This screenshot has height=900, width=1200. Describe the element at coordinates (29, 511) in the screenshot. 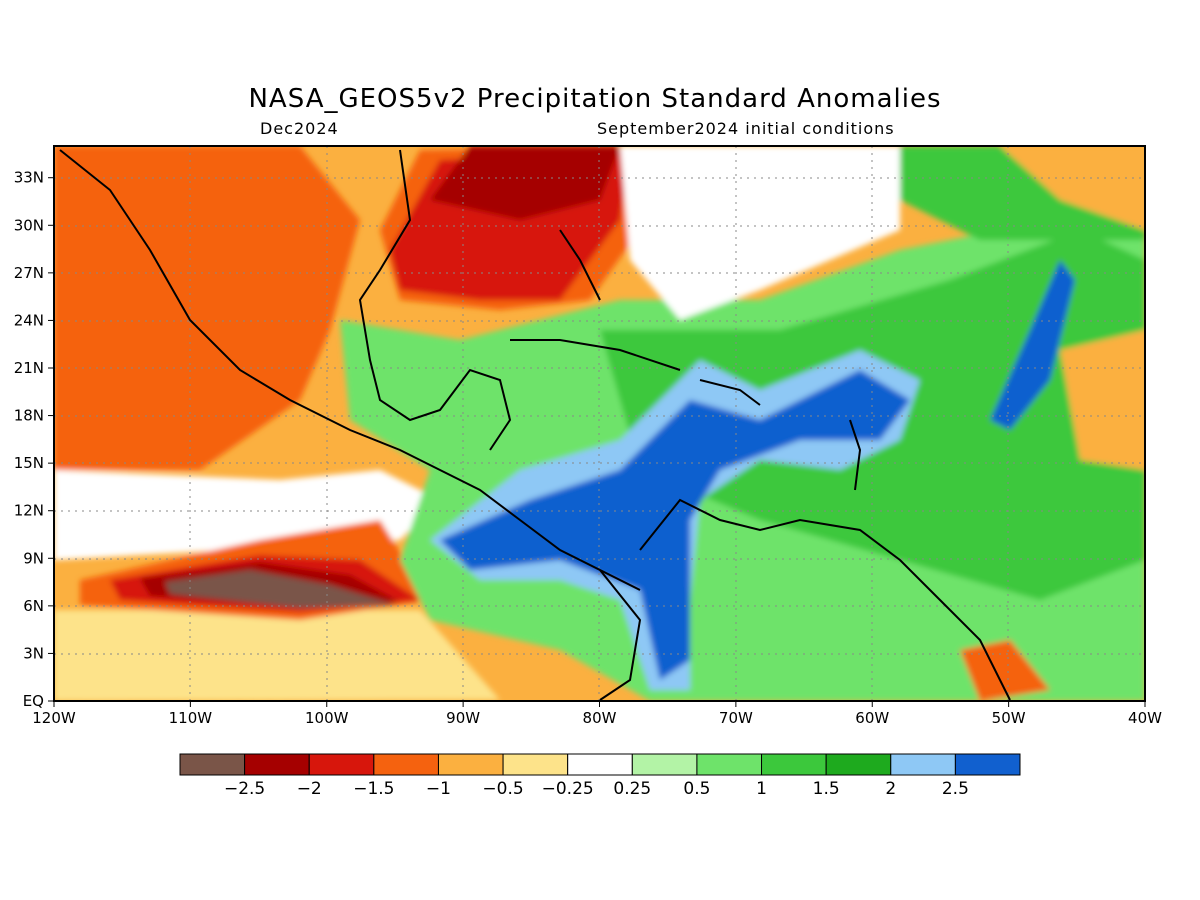

I see `y-tick-label: 12N` at that location.